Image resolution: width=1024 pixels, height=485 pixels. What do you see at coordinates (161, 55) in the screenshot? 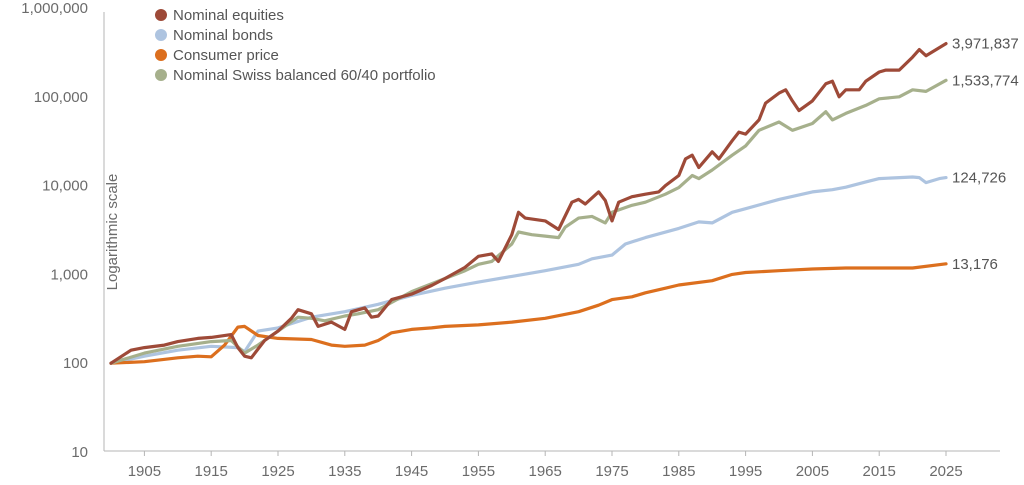
I see `legend-marker-consumer-price` at bounding box center [161, 55].